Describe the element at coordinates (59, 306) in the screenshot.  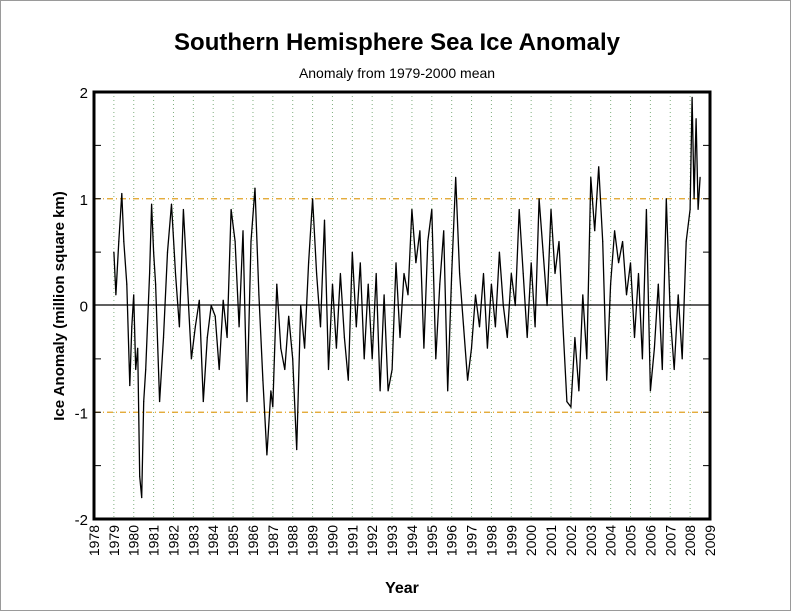
I see `y-axis-label: Ice Anomaly (million square km)` at that location.